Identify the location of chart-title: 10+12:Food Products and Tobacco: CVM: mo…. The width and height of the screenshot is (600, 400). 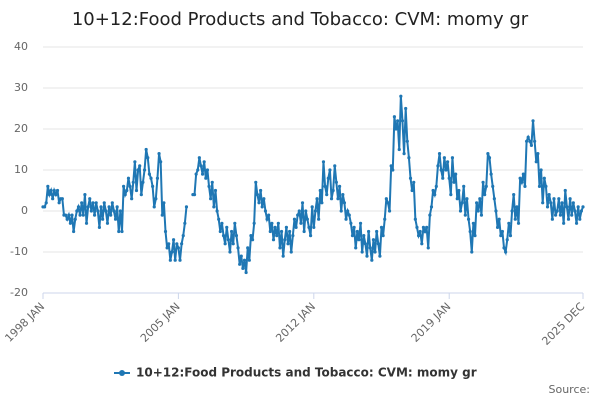
(300, 19).